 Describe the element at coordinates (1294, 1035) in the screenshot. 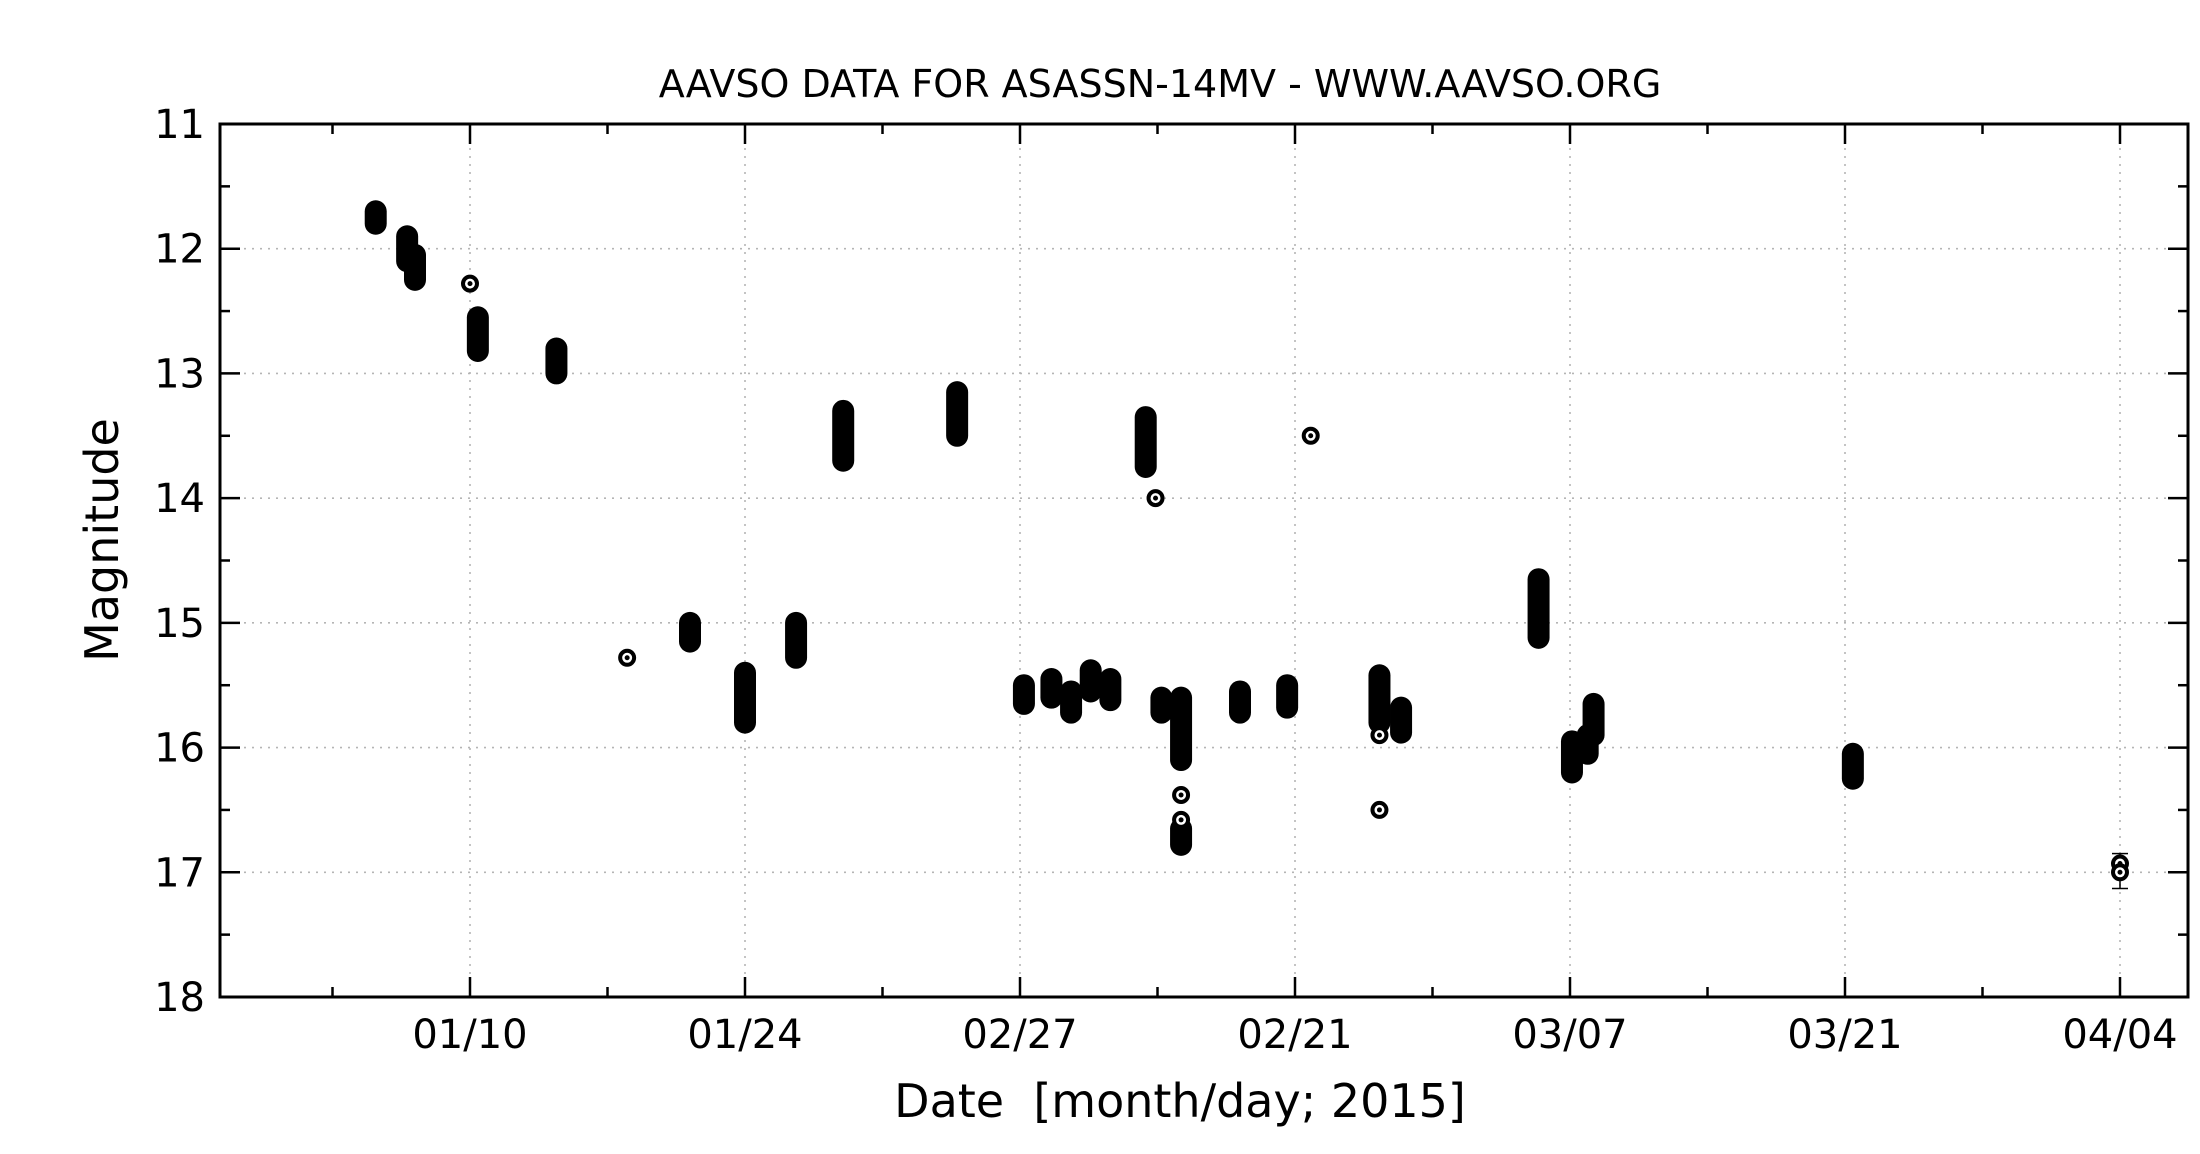

I see `x-tick-label: 02/21` at that location.